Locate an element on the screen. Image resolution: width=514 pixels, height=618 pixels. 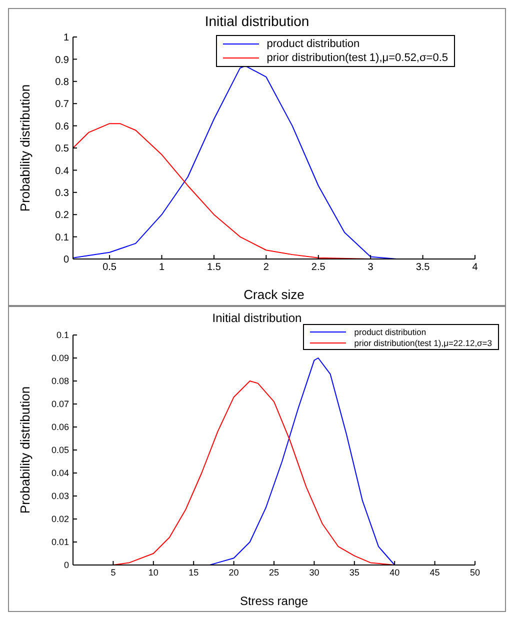
x-tick-label: 2.5 is located at coordinates (318, 268).